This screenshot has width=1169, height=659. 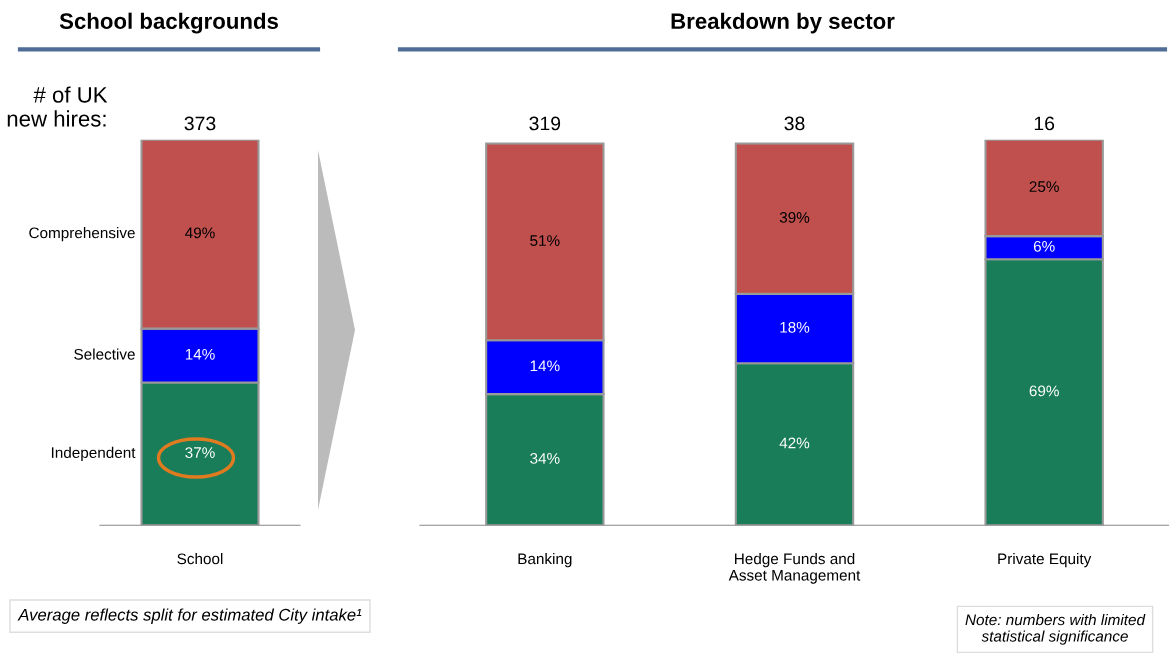 I want to click on text: # of UK new hires:, so click(x=57, y=106).